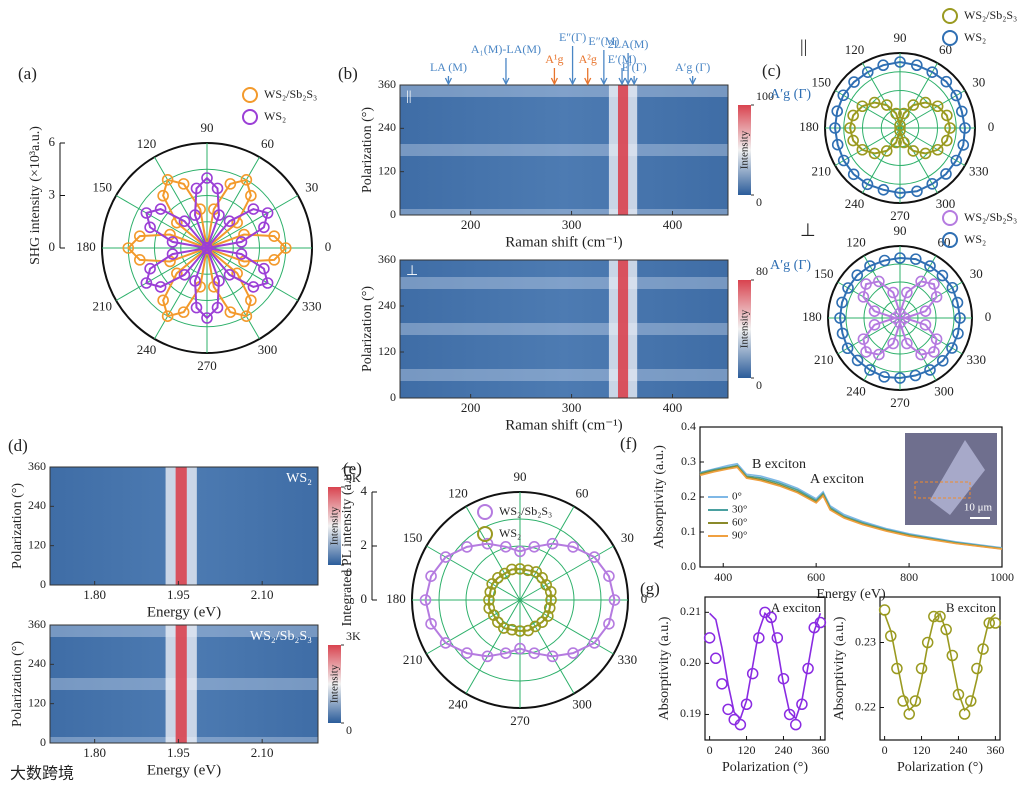 The width and height of the screenshot is (1029, 791). What do you see at coordinates (572, 224) in the screenshot?
I see `x-tick-label: 300` at bounding box center [572, 224].